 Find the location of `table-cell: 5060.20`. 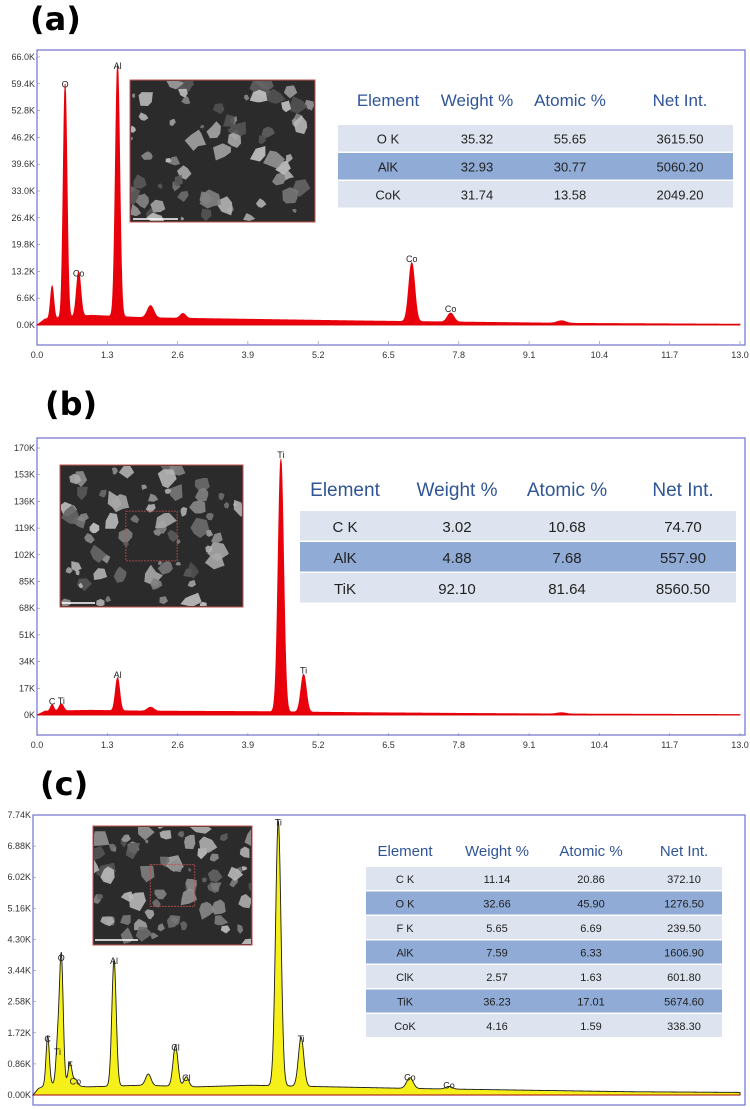

table-cell: 5060.20 is located at coordinates (680, 167).